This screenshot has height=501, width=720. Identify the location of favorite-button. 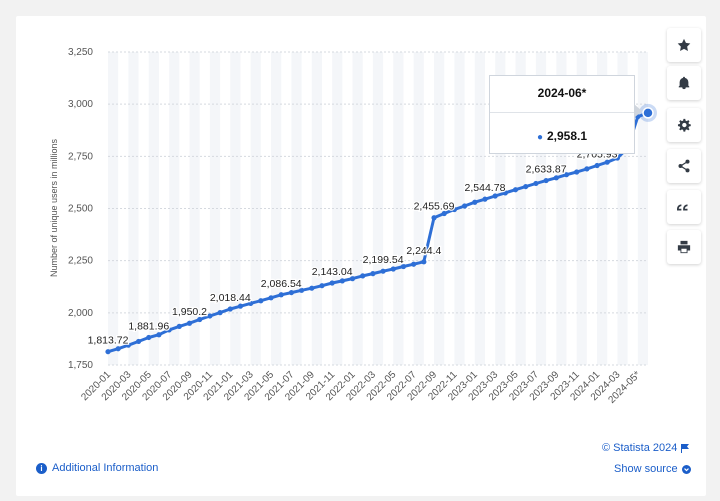
(684, 45).